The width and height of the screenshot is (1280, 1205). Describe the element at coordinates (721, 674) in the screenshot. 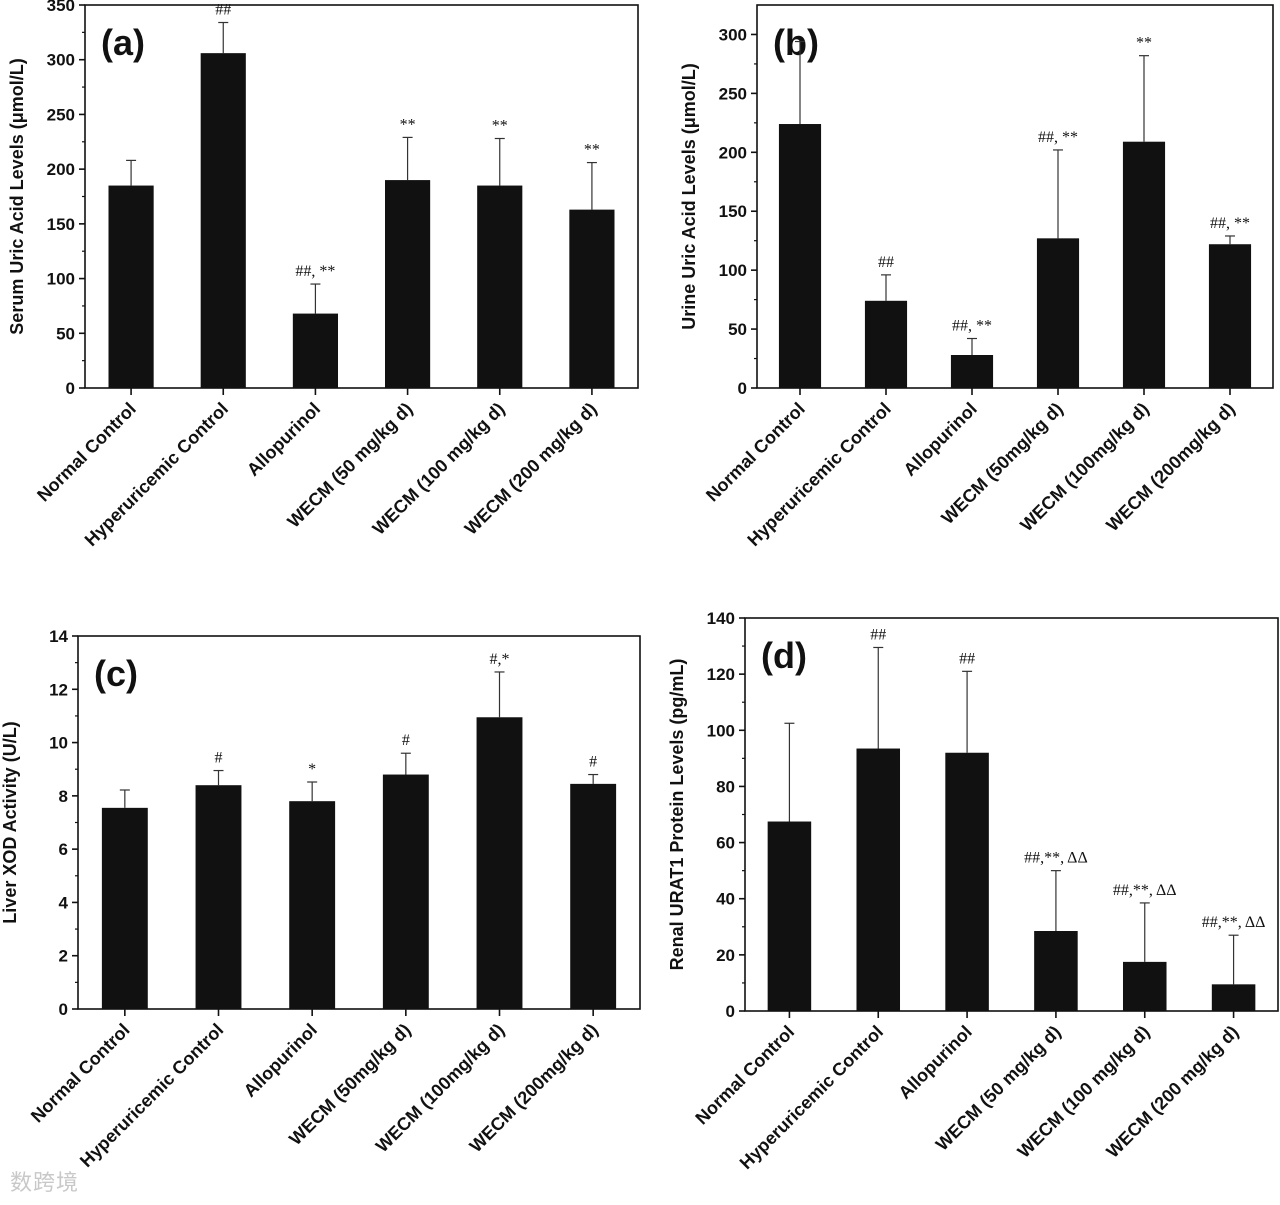

I see `y-tick-label: 120` at that location.